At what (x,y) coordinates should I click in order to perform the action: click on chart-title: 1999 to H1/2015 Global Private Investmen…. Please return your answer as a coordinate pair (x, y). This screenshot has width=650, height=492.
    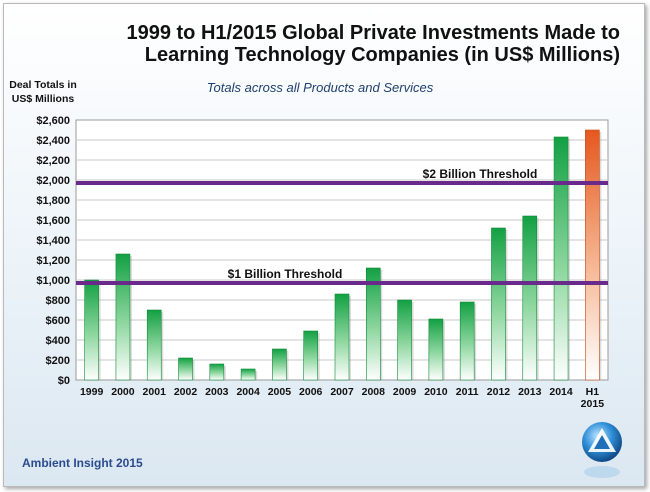
    Looking at the image, I should click on (373, 44).